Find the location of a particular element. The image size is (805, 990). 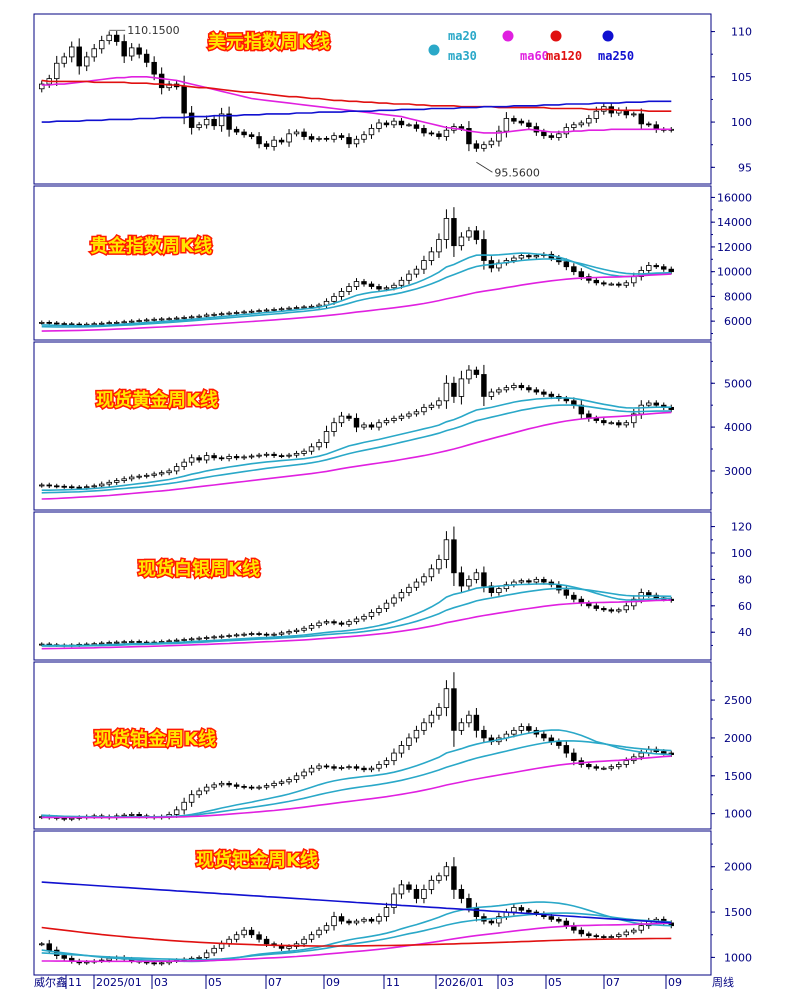

y-tick-label: 100 is located at coordinates (741, 122).